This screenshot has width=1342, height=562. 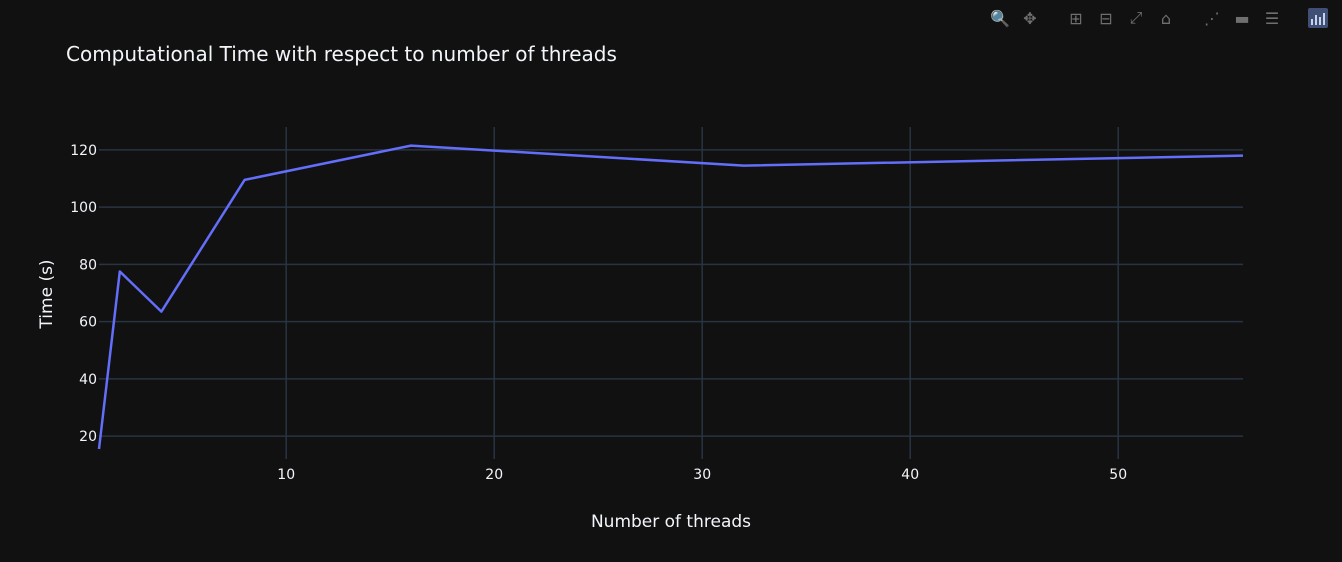 I want to click on x-tick-label: 50, so click(x=1118, y=475).